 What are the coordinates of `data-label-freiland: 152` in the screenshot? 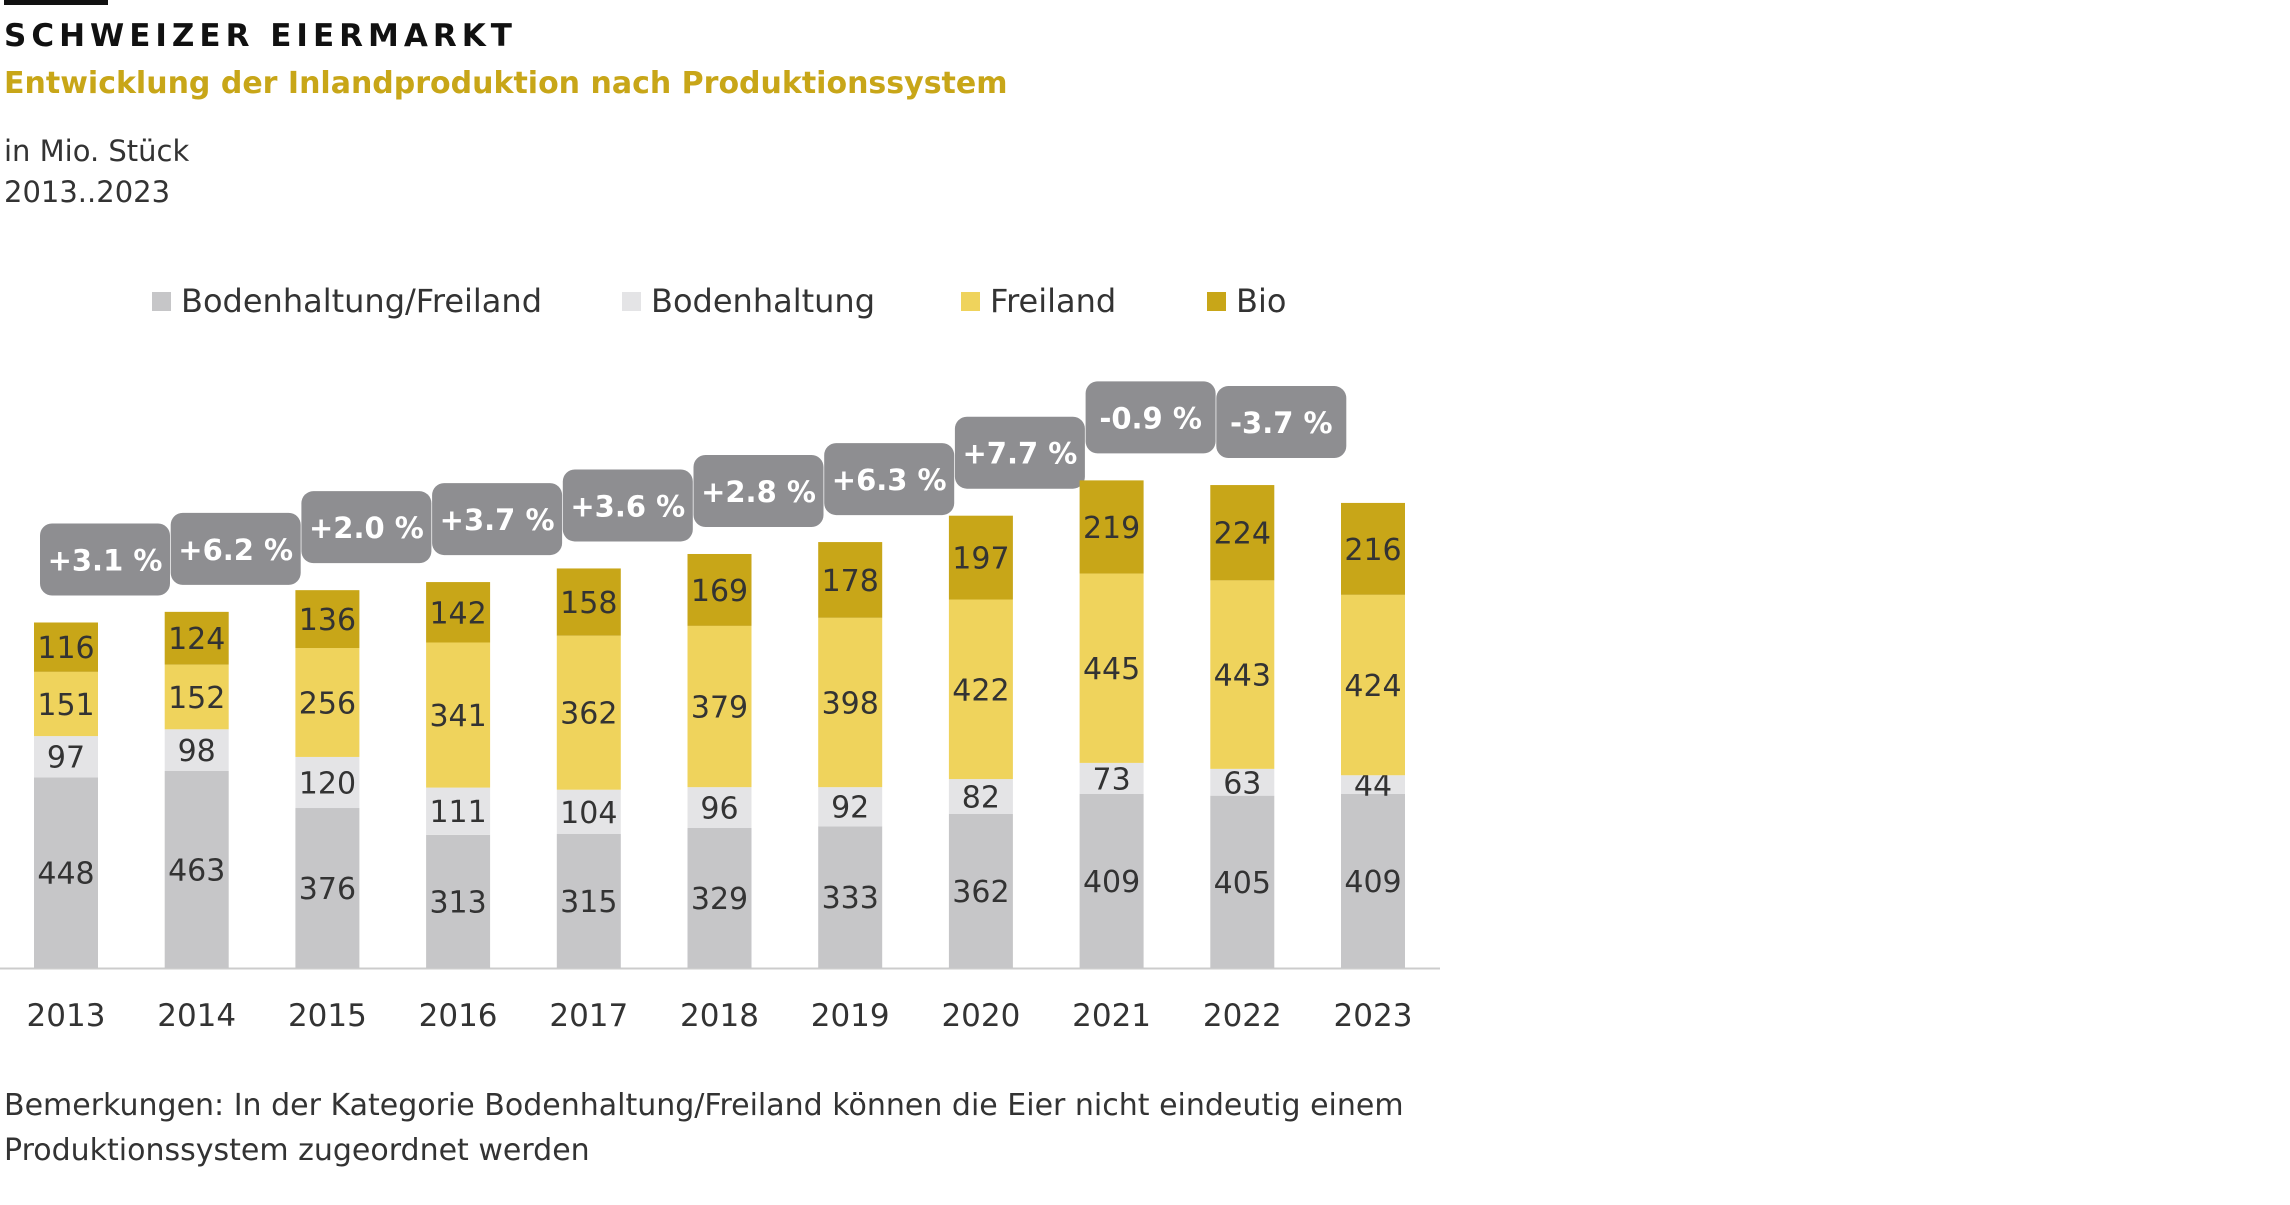 It's located at (196, 698).